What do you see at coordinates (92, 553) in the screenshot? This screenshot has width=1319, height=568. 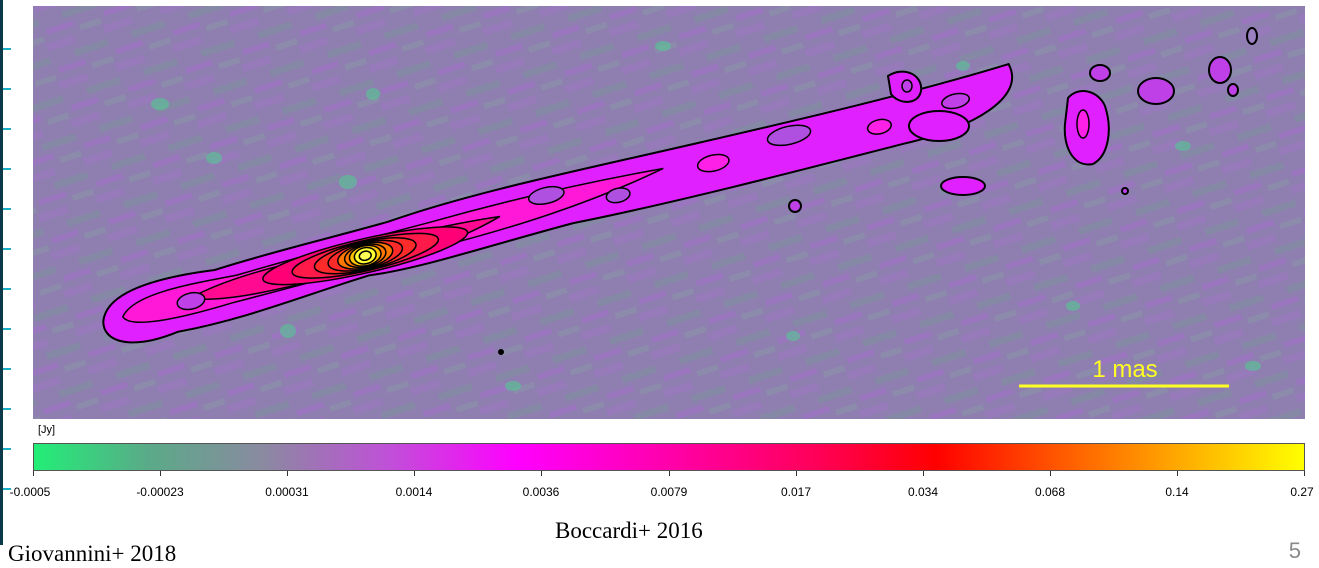 I see `slide-credit: Giovannini+ 2018` at bounding box center [92, 553].